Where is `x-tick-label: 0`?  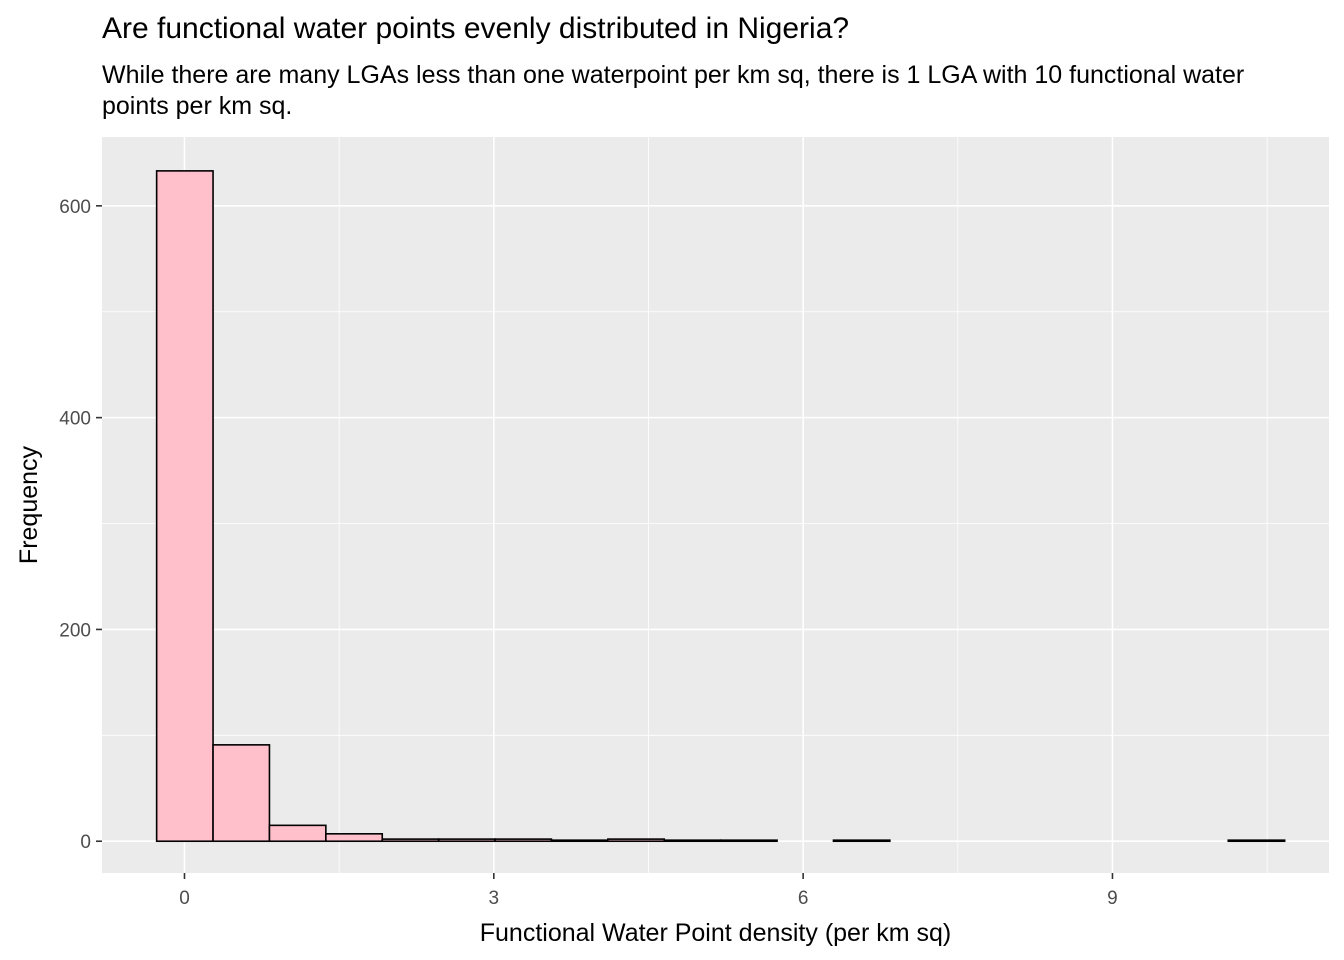
x-tick-label: 0 is located at coordinates (184, 898).